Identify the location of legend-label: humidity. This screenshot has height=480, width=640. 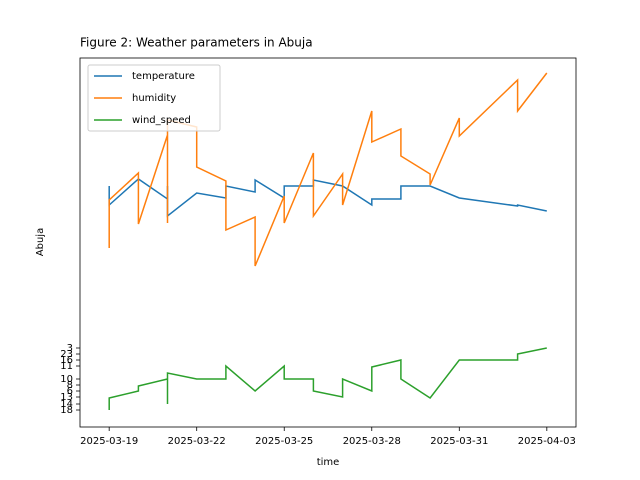
(154, 98).